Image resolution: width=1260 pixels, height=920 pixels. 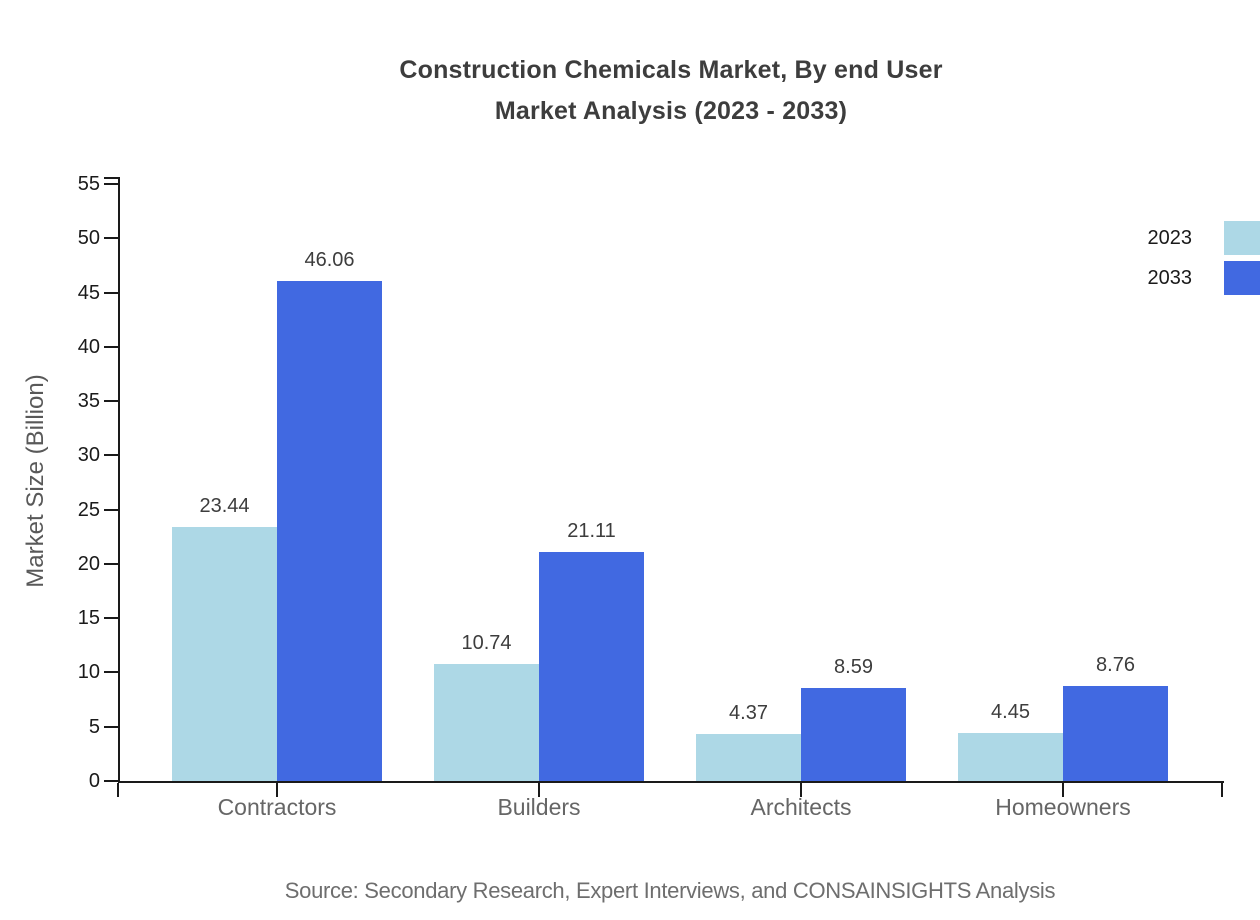 What do you see at coordinates (94, 726) in the screenshot?
I see `y-tick-label: 5` at bounding box center [94, 726].